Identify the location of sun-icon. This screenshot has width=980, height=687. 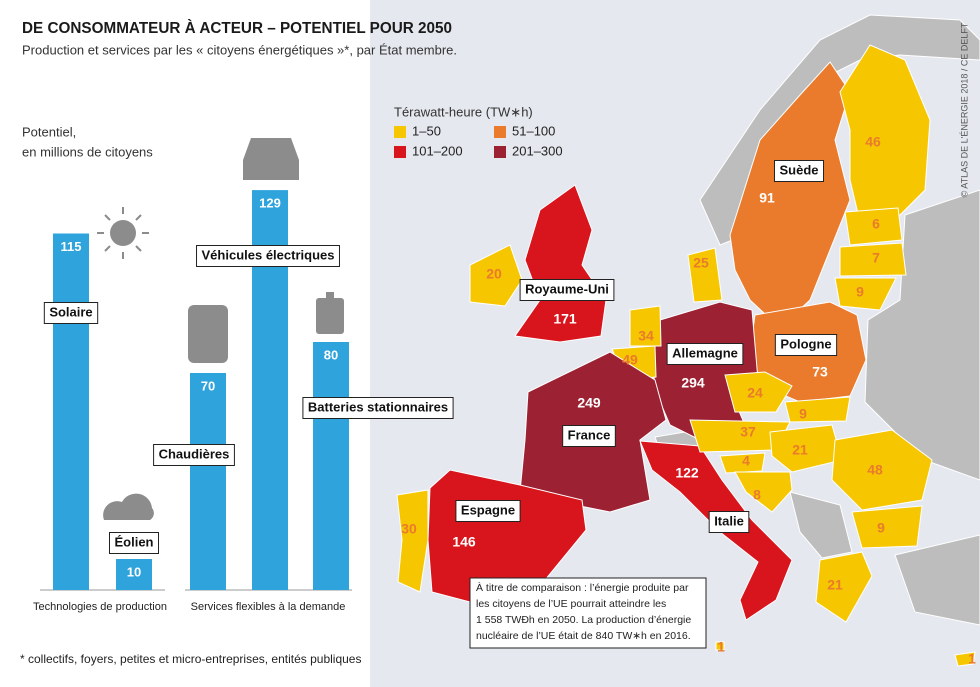
(123, 233).